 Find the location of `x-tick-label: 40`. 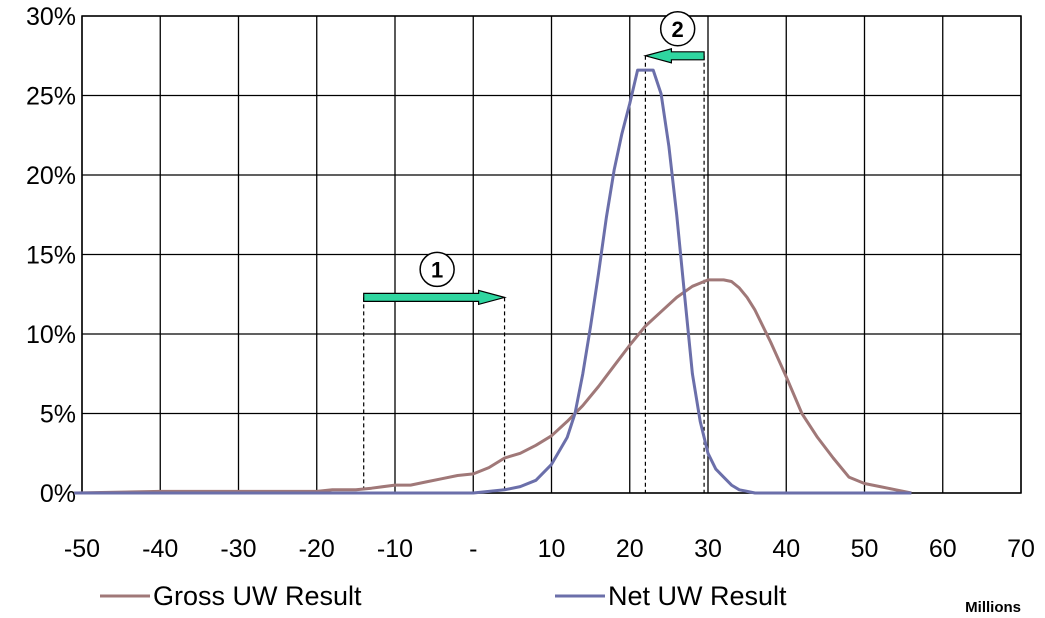

x-tick-label: 40 is located at coordinates (786, 549).